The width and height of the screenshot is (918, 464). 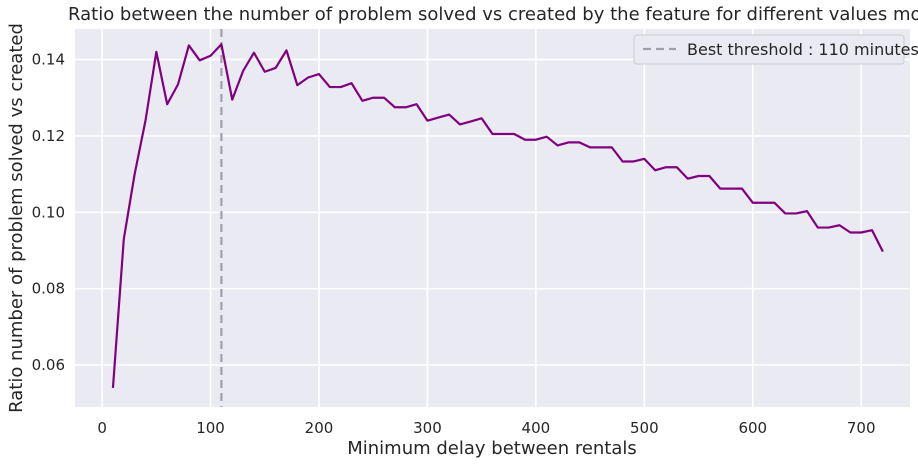 I want to click on x-tick-label: 500, so click(x=644, y=428).